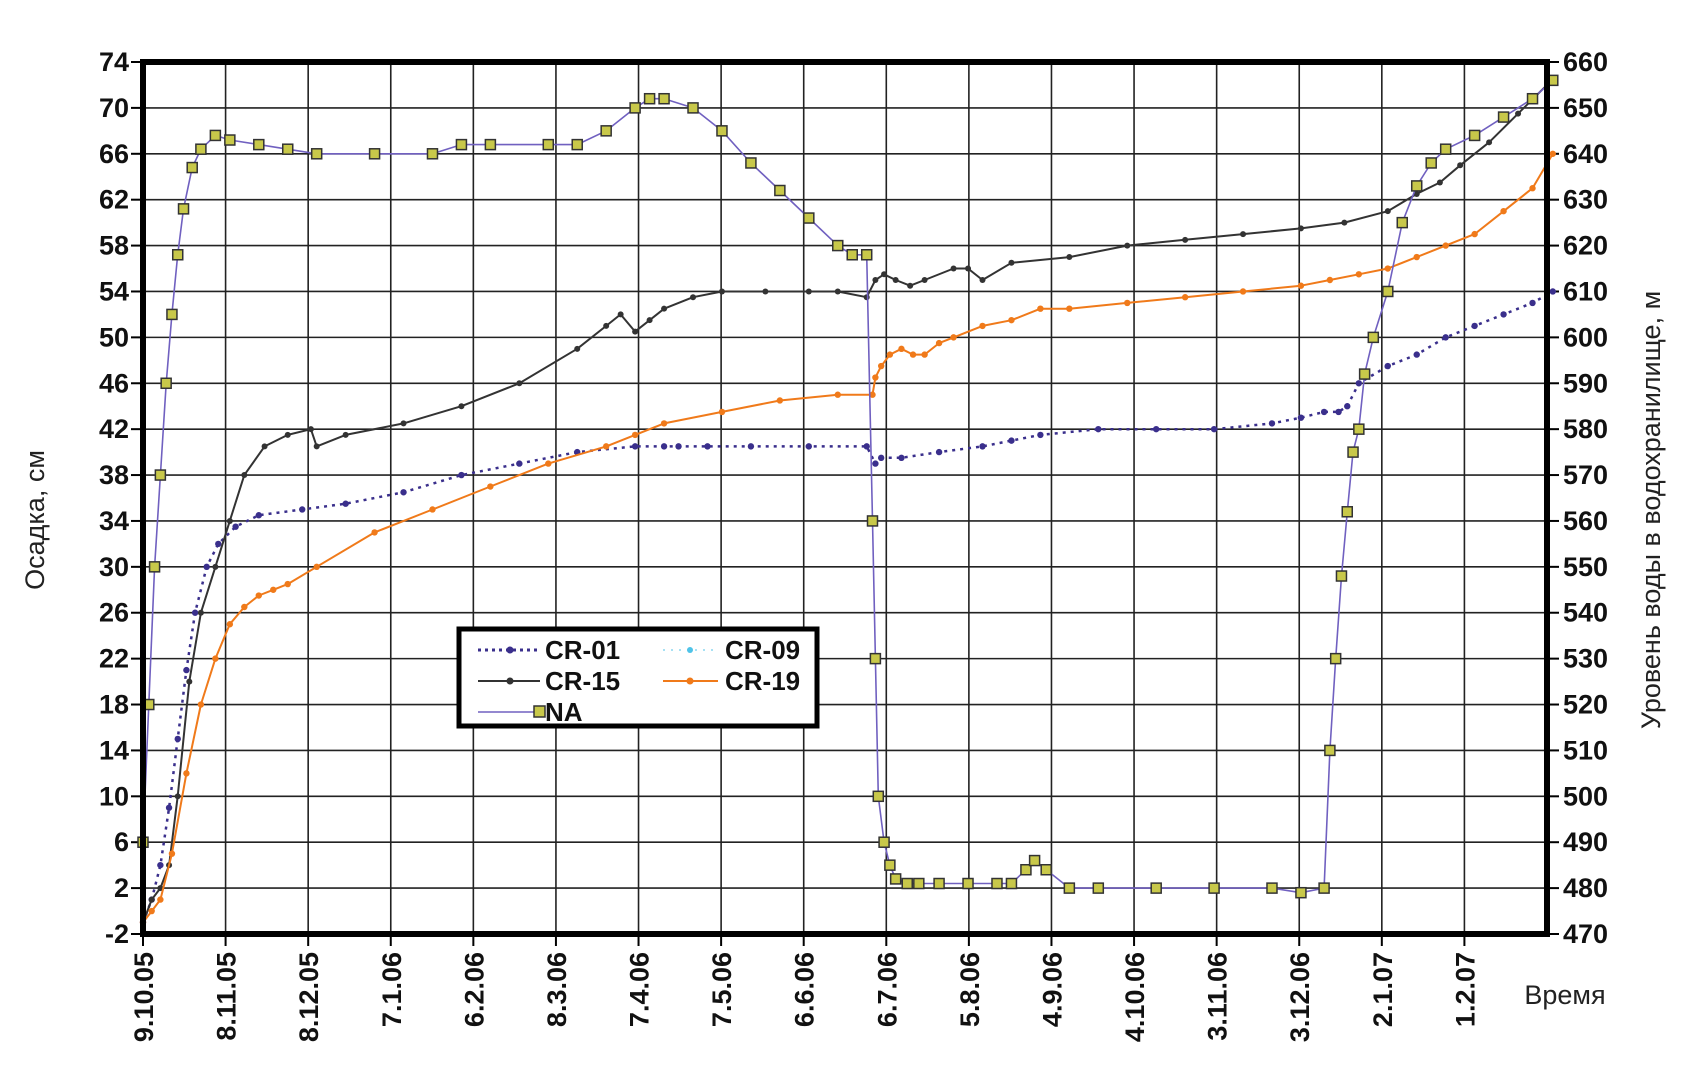 The height and width of the screenshot is (1069, 1692). I want to click on right-tick-label-19: 660, so click(1585, 62).